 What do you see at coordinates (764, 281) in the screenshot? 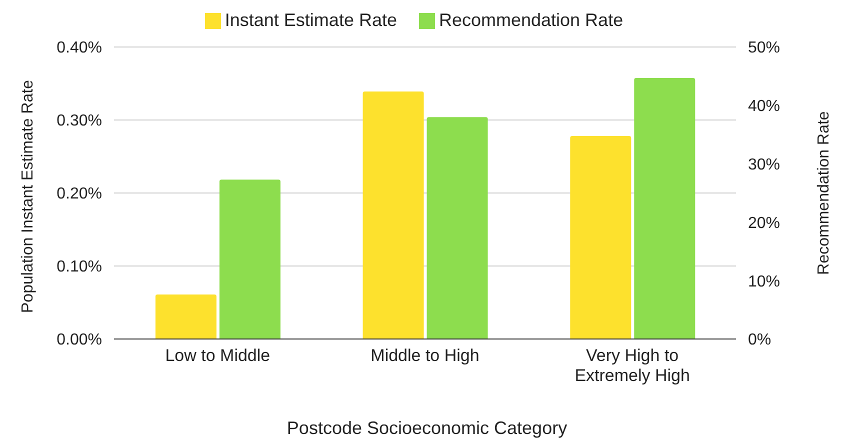
I see `y2-tick-label: 10%` at bounding box center [764, 281].